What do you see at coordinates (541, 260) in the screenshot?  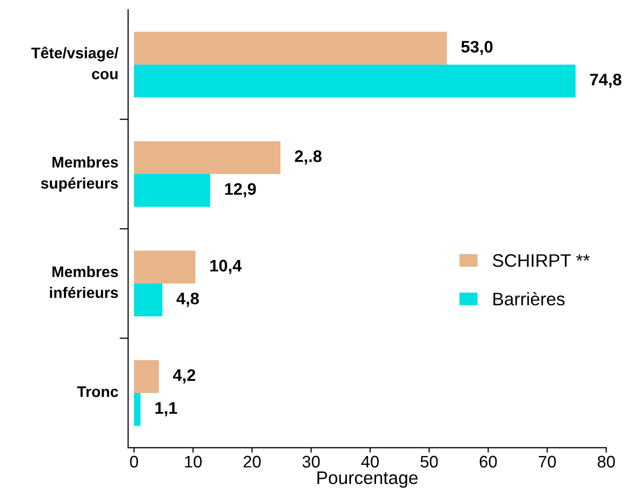 I see `legend-label: SCHIRPT **` at bounding box center [541, 260].